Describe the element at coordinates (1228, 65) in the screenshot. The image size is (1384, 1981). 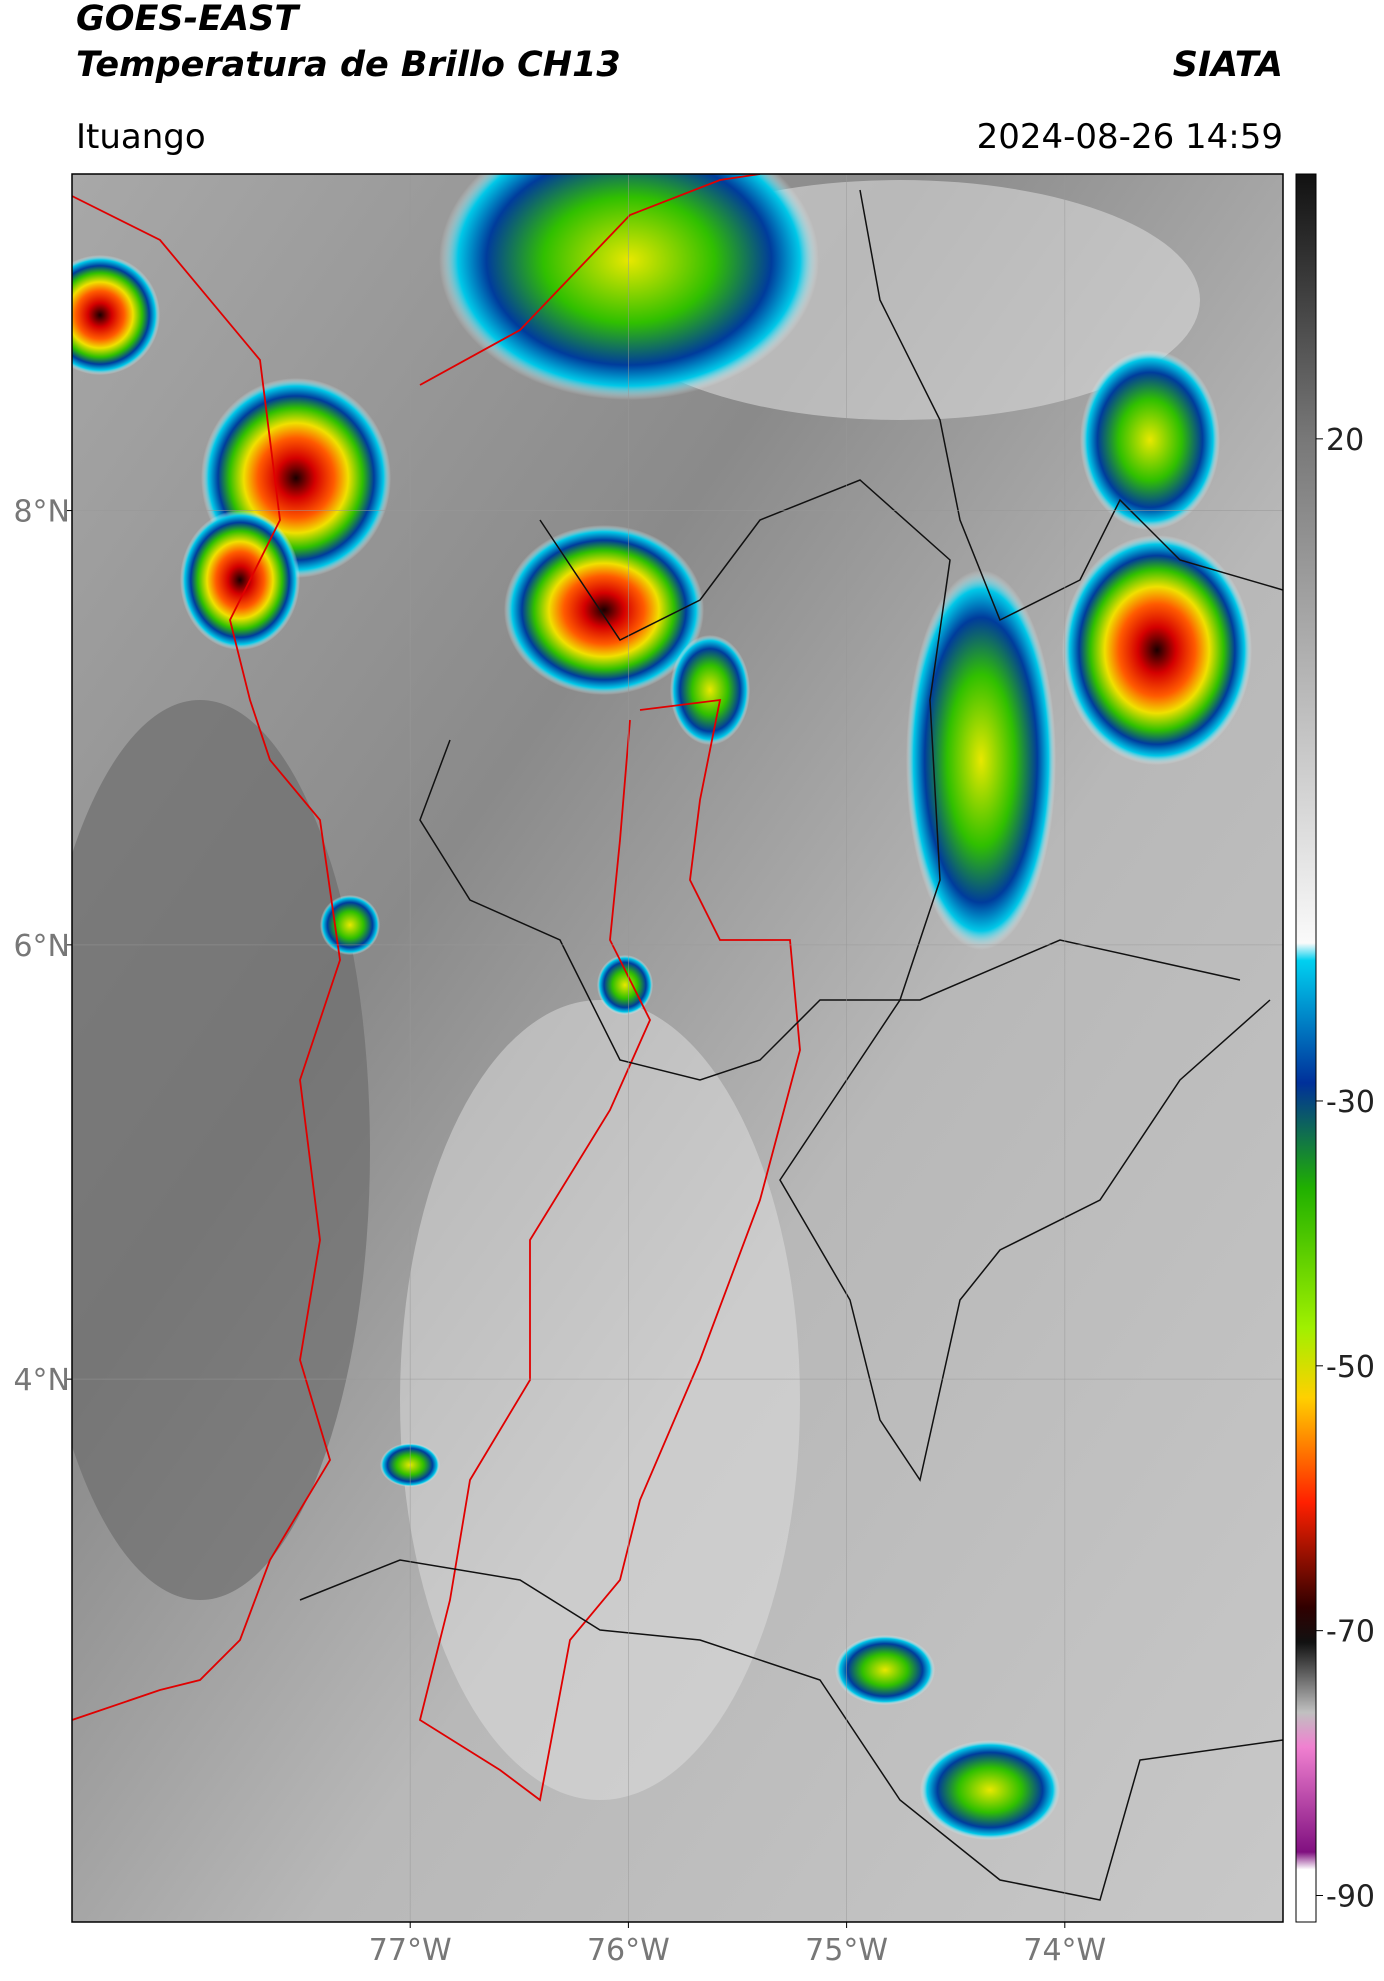
I see `source: SIATA` at that location.